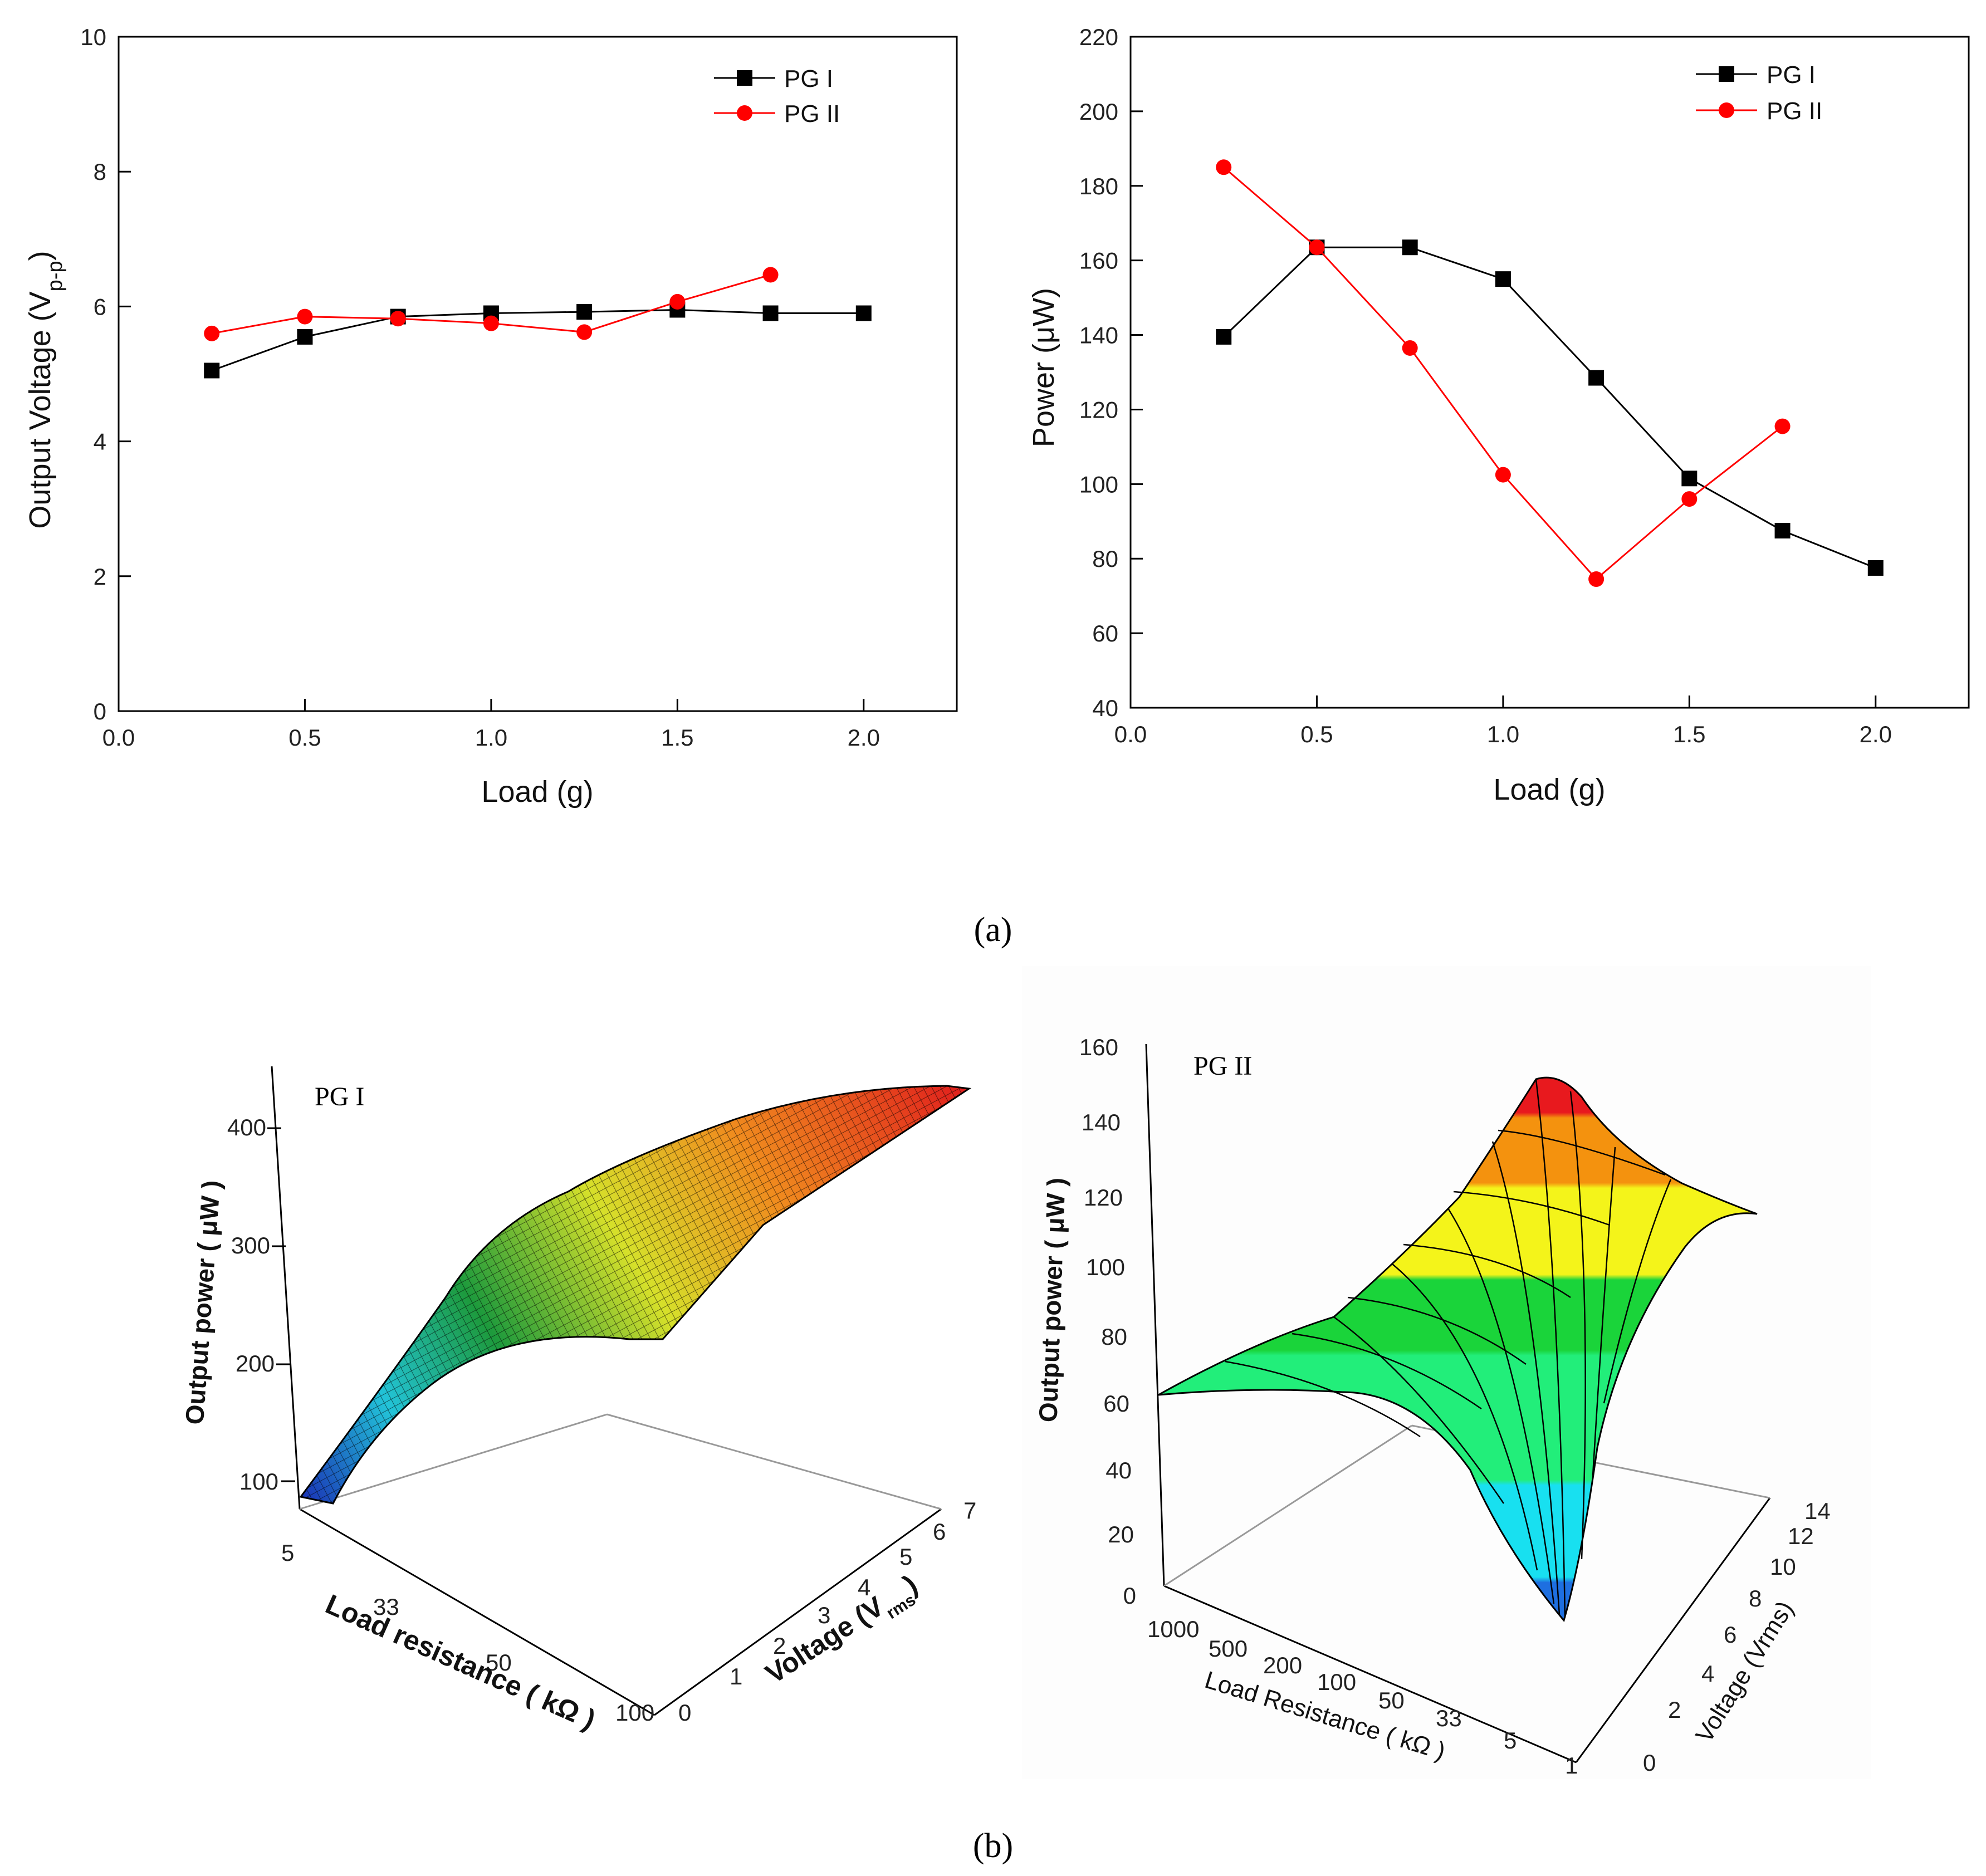 This screenshot has height=1876, width=1986. What do you see at coordinates (1118, 1470) in the screenshot?
I see `z-tick-label: 40` at bounding box center [1118, 1470].